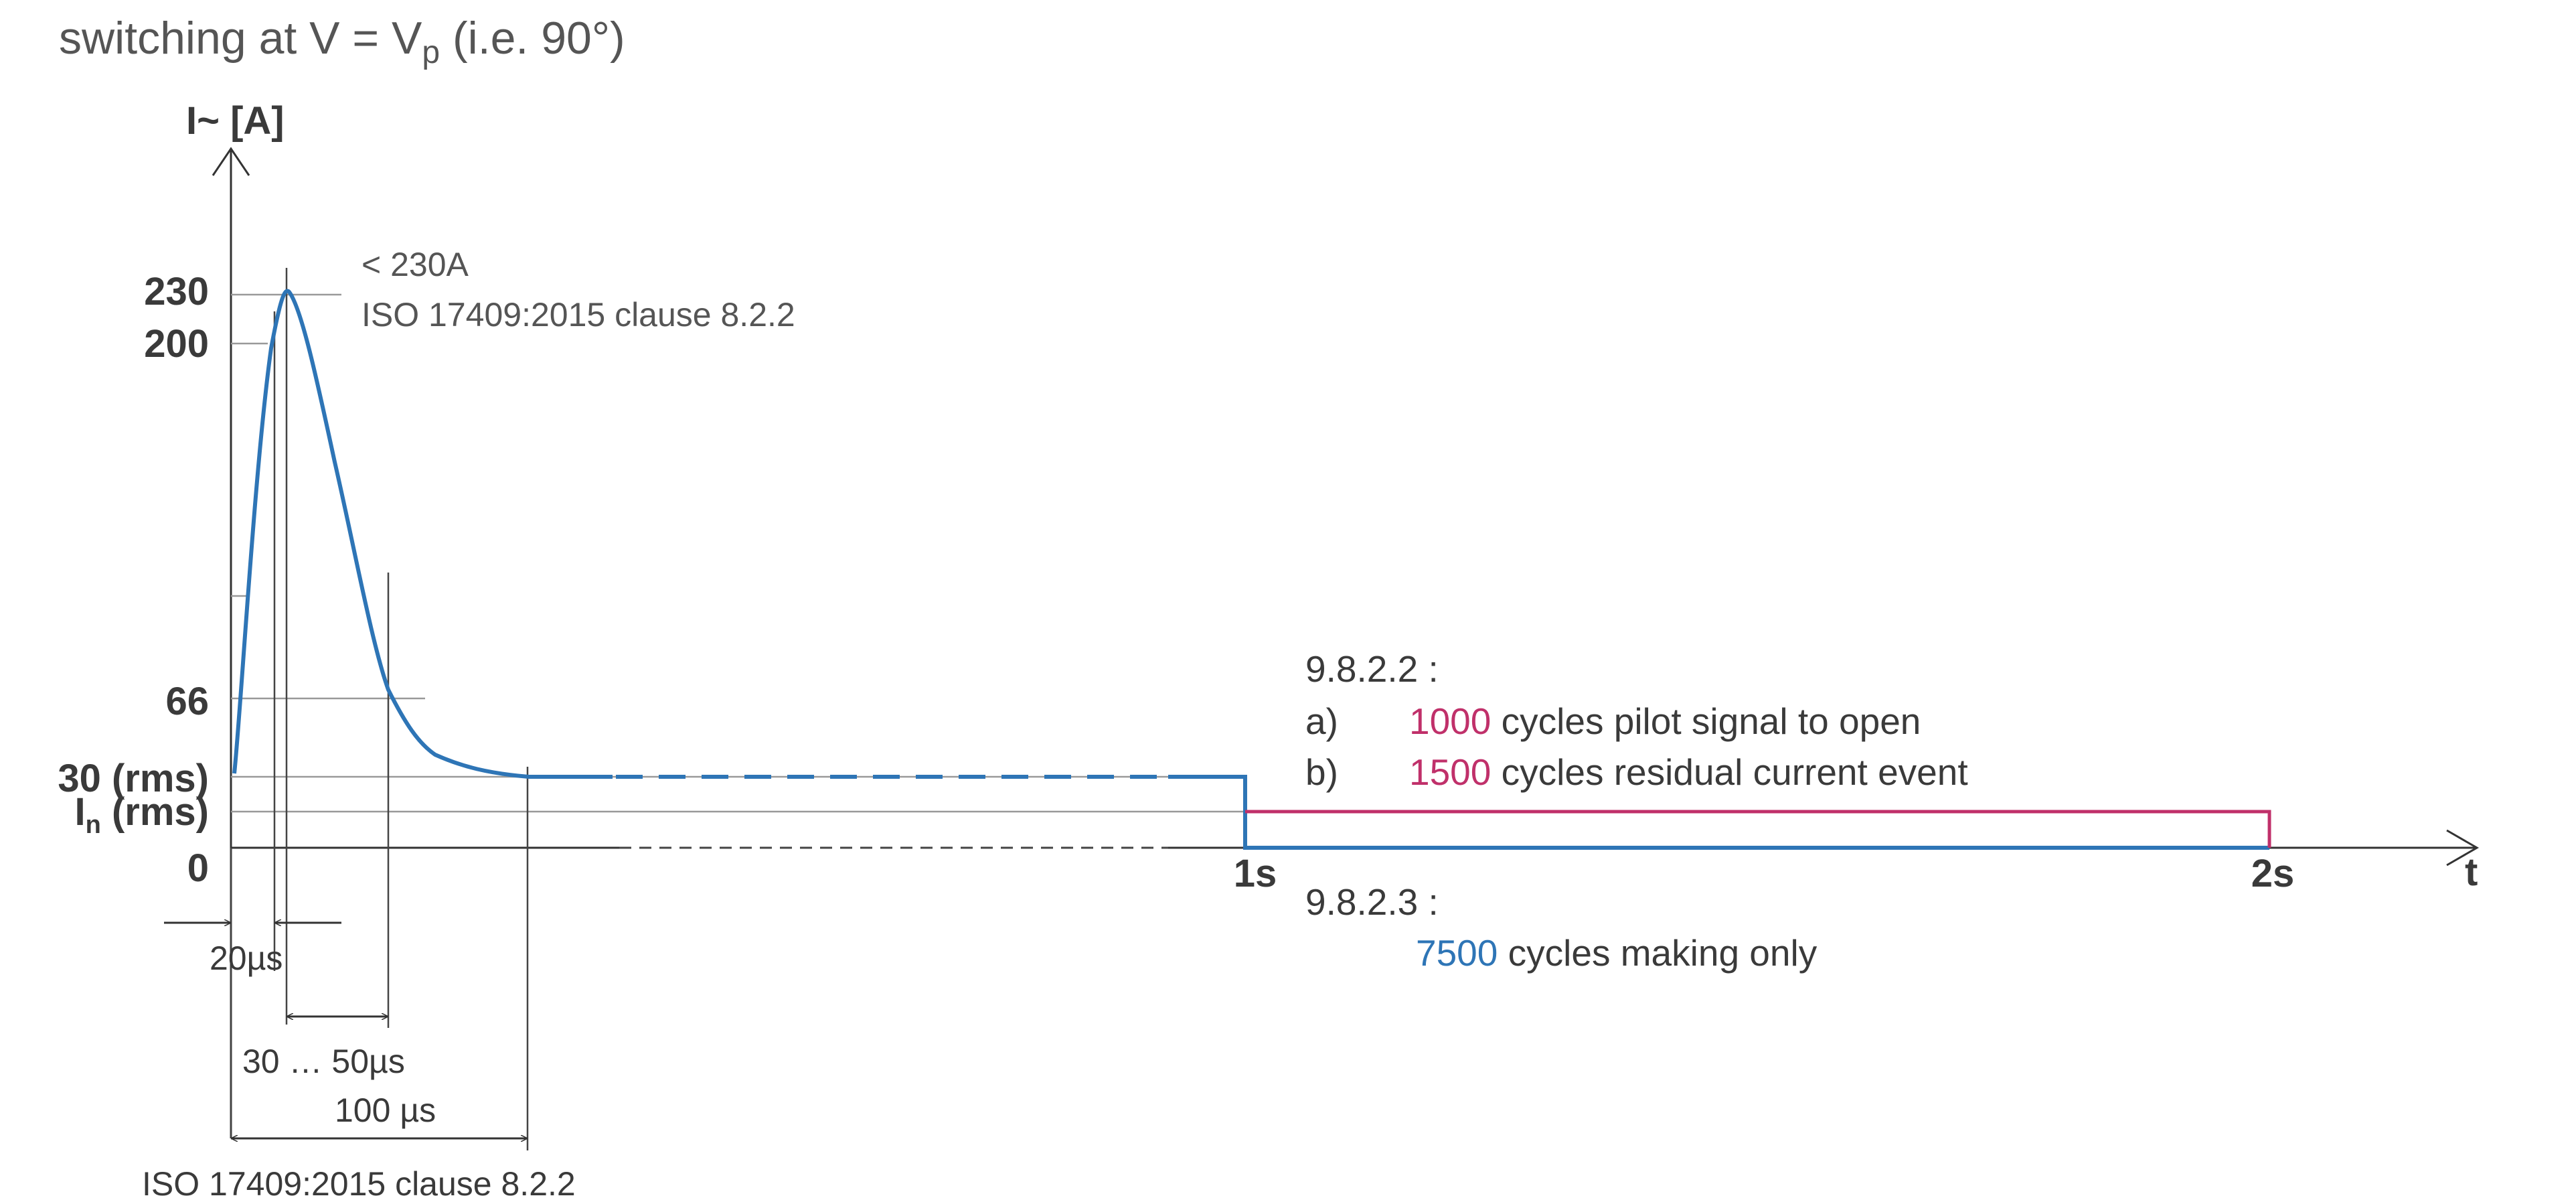 The image size is (2576, 1202). Describe the element at coordinates (247, 959) in the screenshot. I see `dim-20us: 20µs` at that location.